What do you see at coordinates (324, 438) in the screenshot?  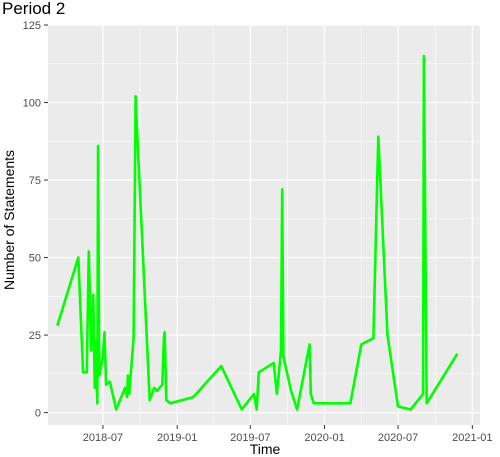 I see `x-tick-label: 2020-01` at bounding box center [324, 438].